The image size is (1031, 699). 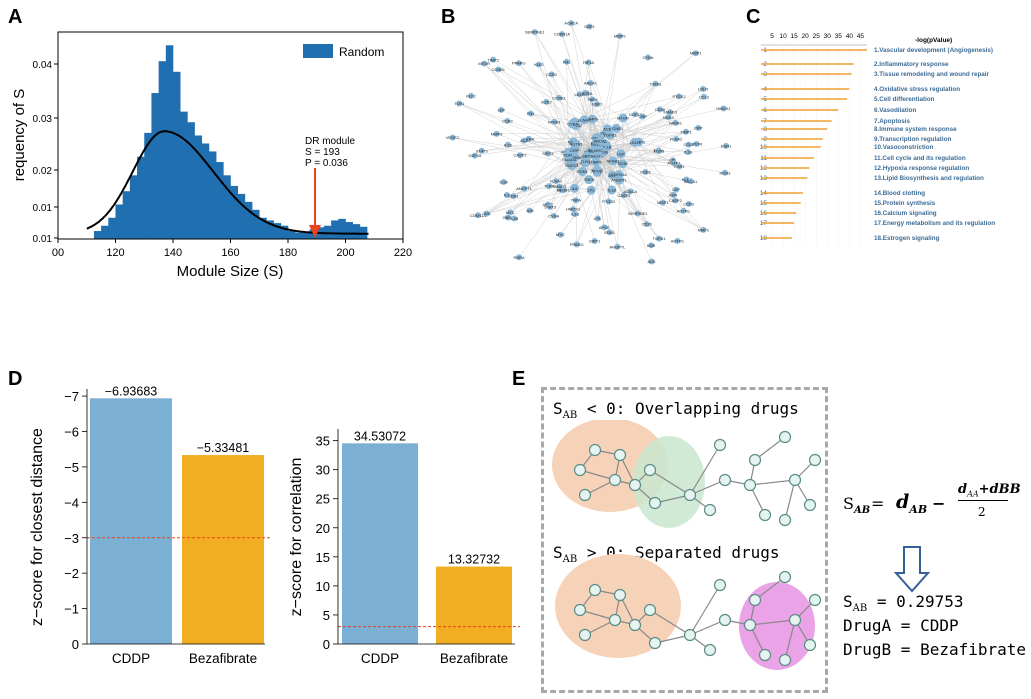 What do you see at coordinates (484, 63) in the screenshot?
I see `network-node-label: MTOR` at bounding box center [484, 63].